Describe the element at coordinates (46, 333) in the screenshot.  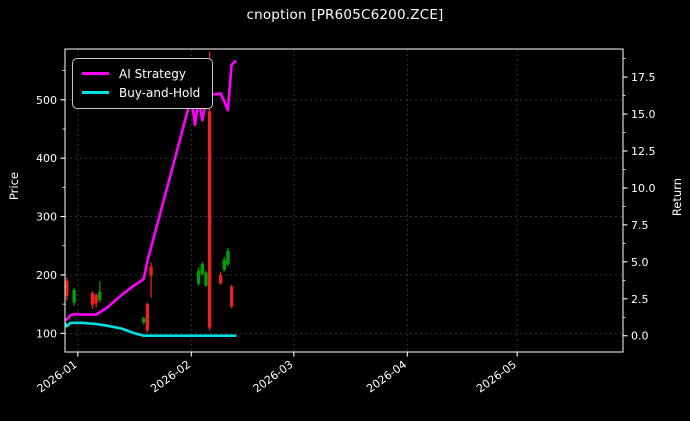
I see `price-tick-label: 100` at that location.